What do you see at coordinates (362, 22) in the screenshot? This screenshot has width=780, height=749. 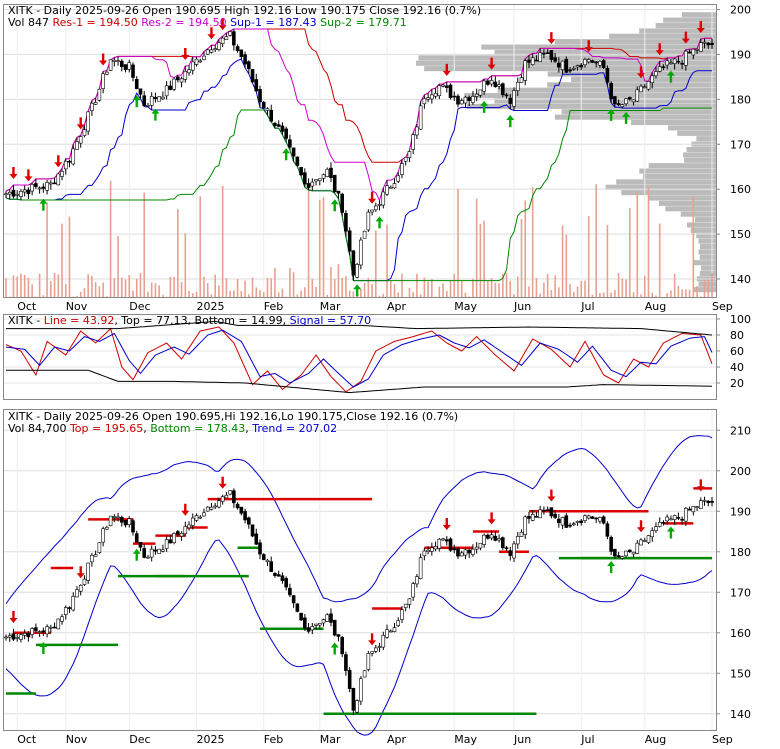 I see `level-label: Sup-2 = 179.71` at bounding box center [362, 22].